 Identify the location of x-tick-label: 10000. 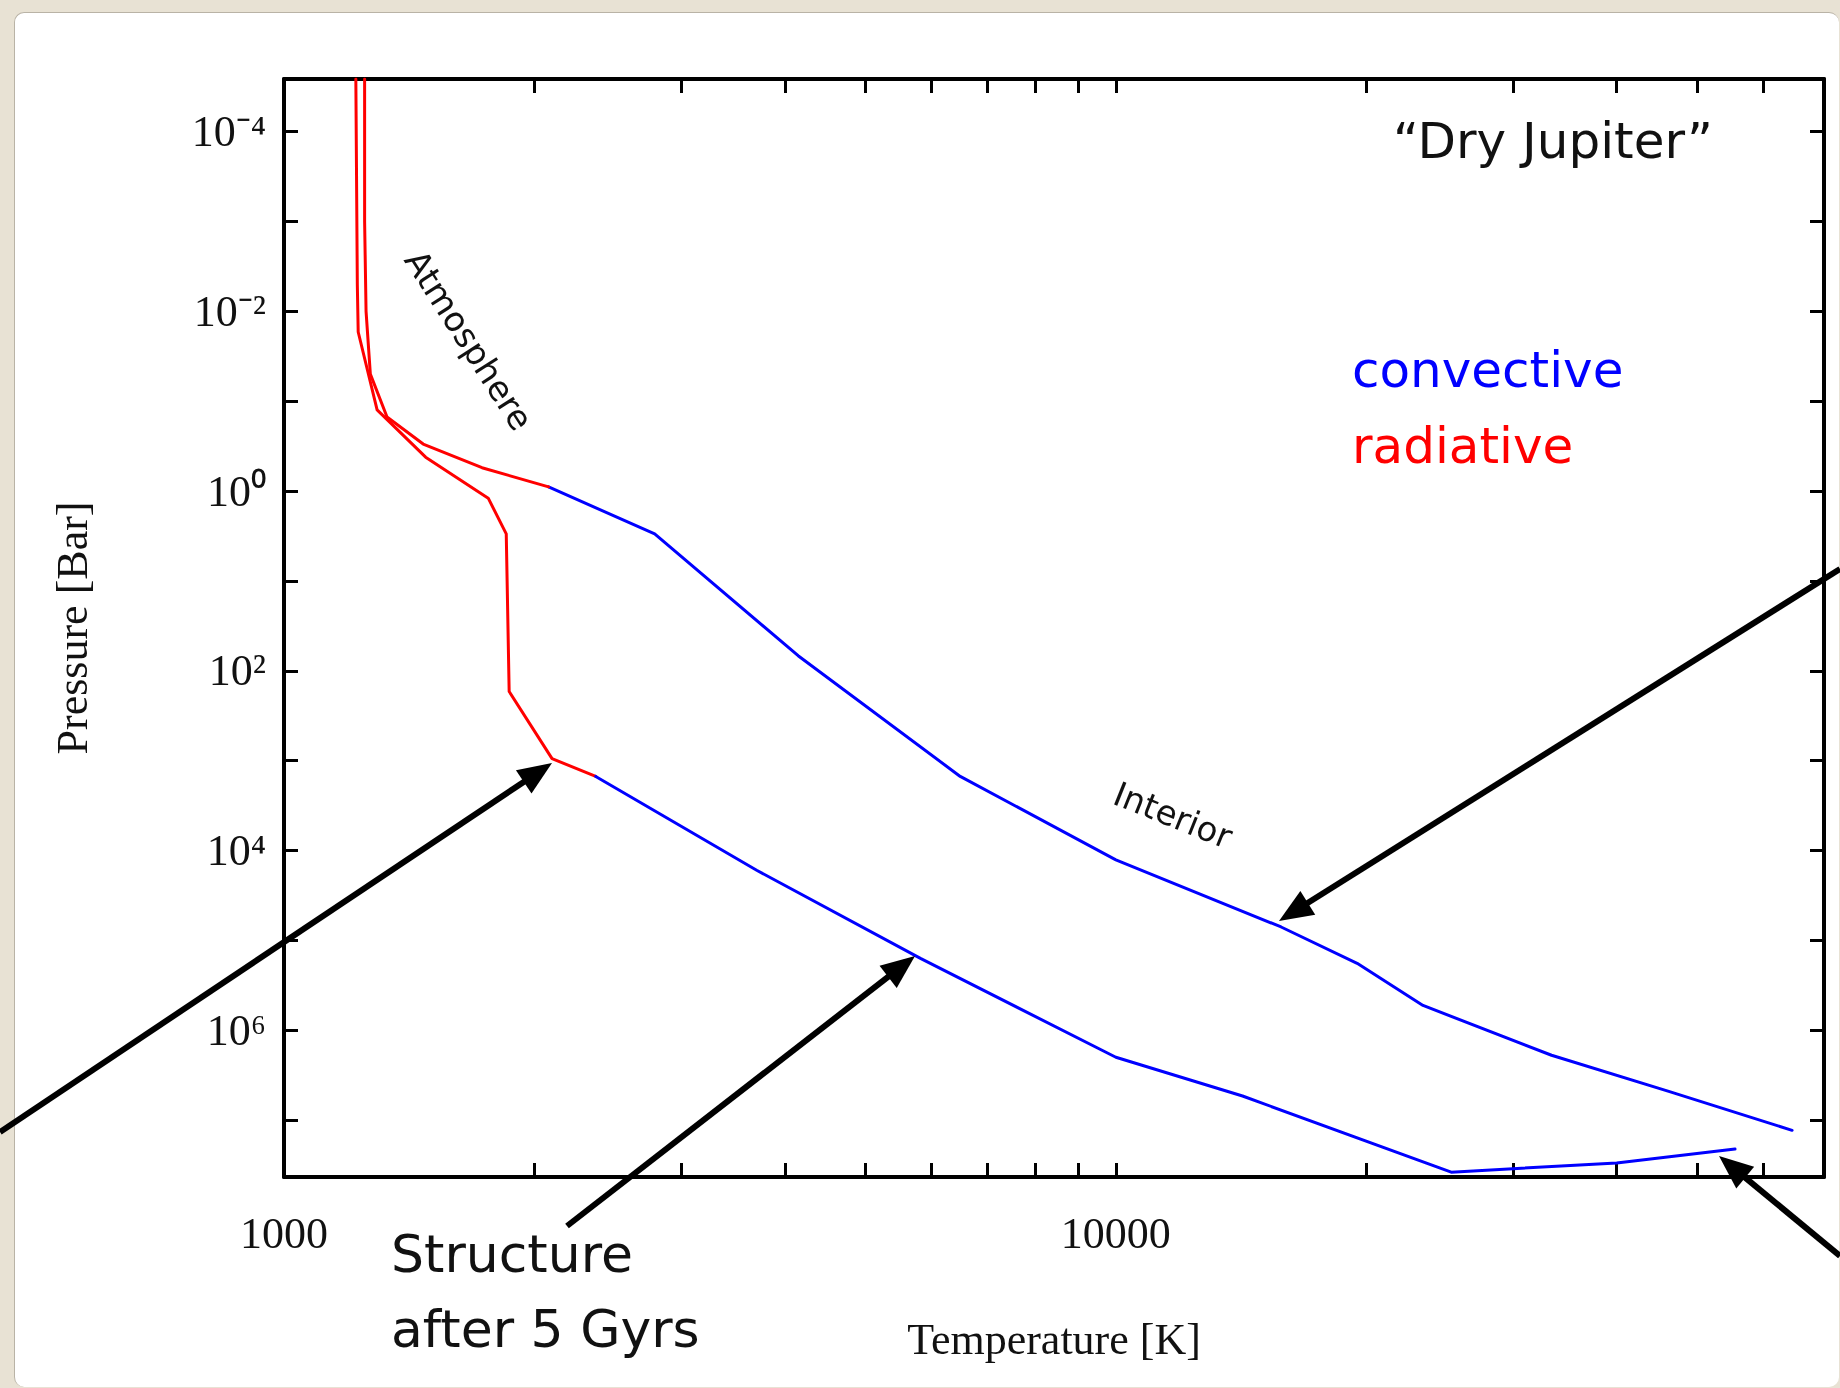
(1115, 1233).